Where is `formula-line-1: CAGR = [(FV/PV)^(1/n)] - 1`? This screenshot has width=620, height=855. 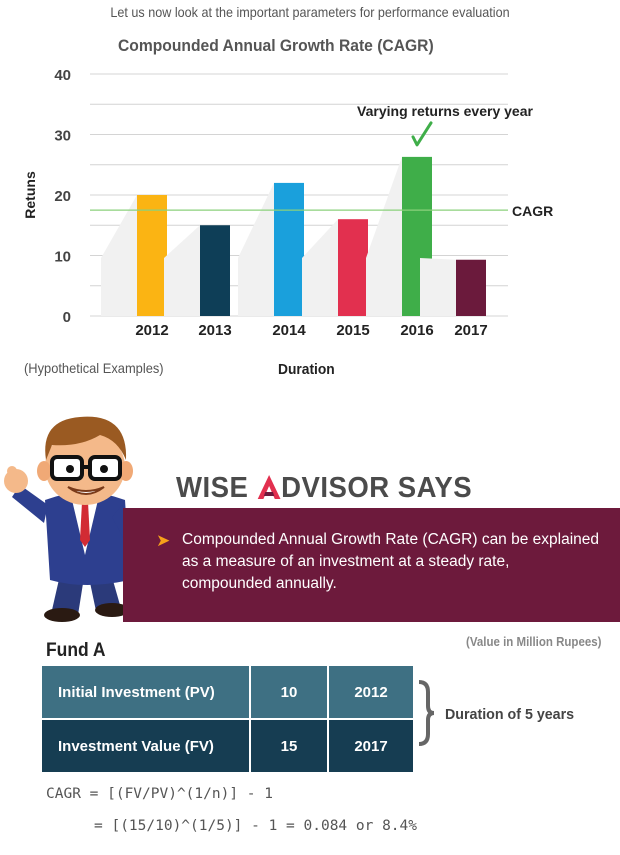 formula-line-1: CAGR = [(FV/PV)^(1/n)] - 1 is located at coordinates (159, 794).